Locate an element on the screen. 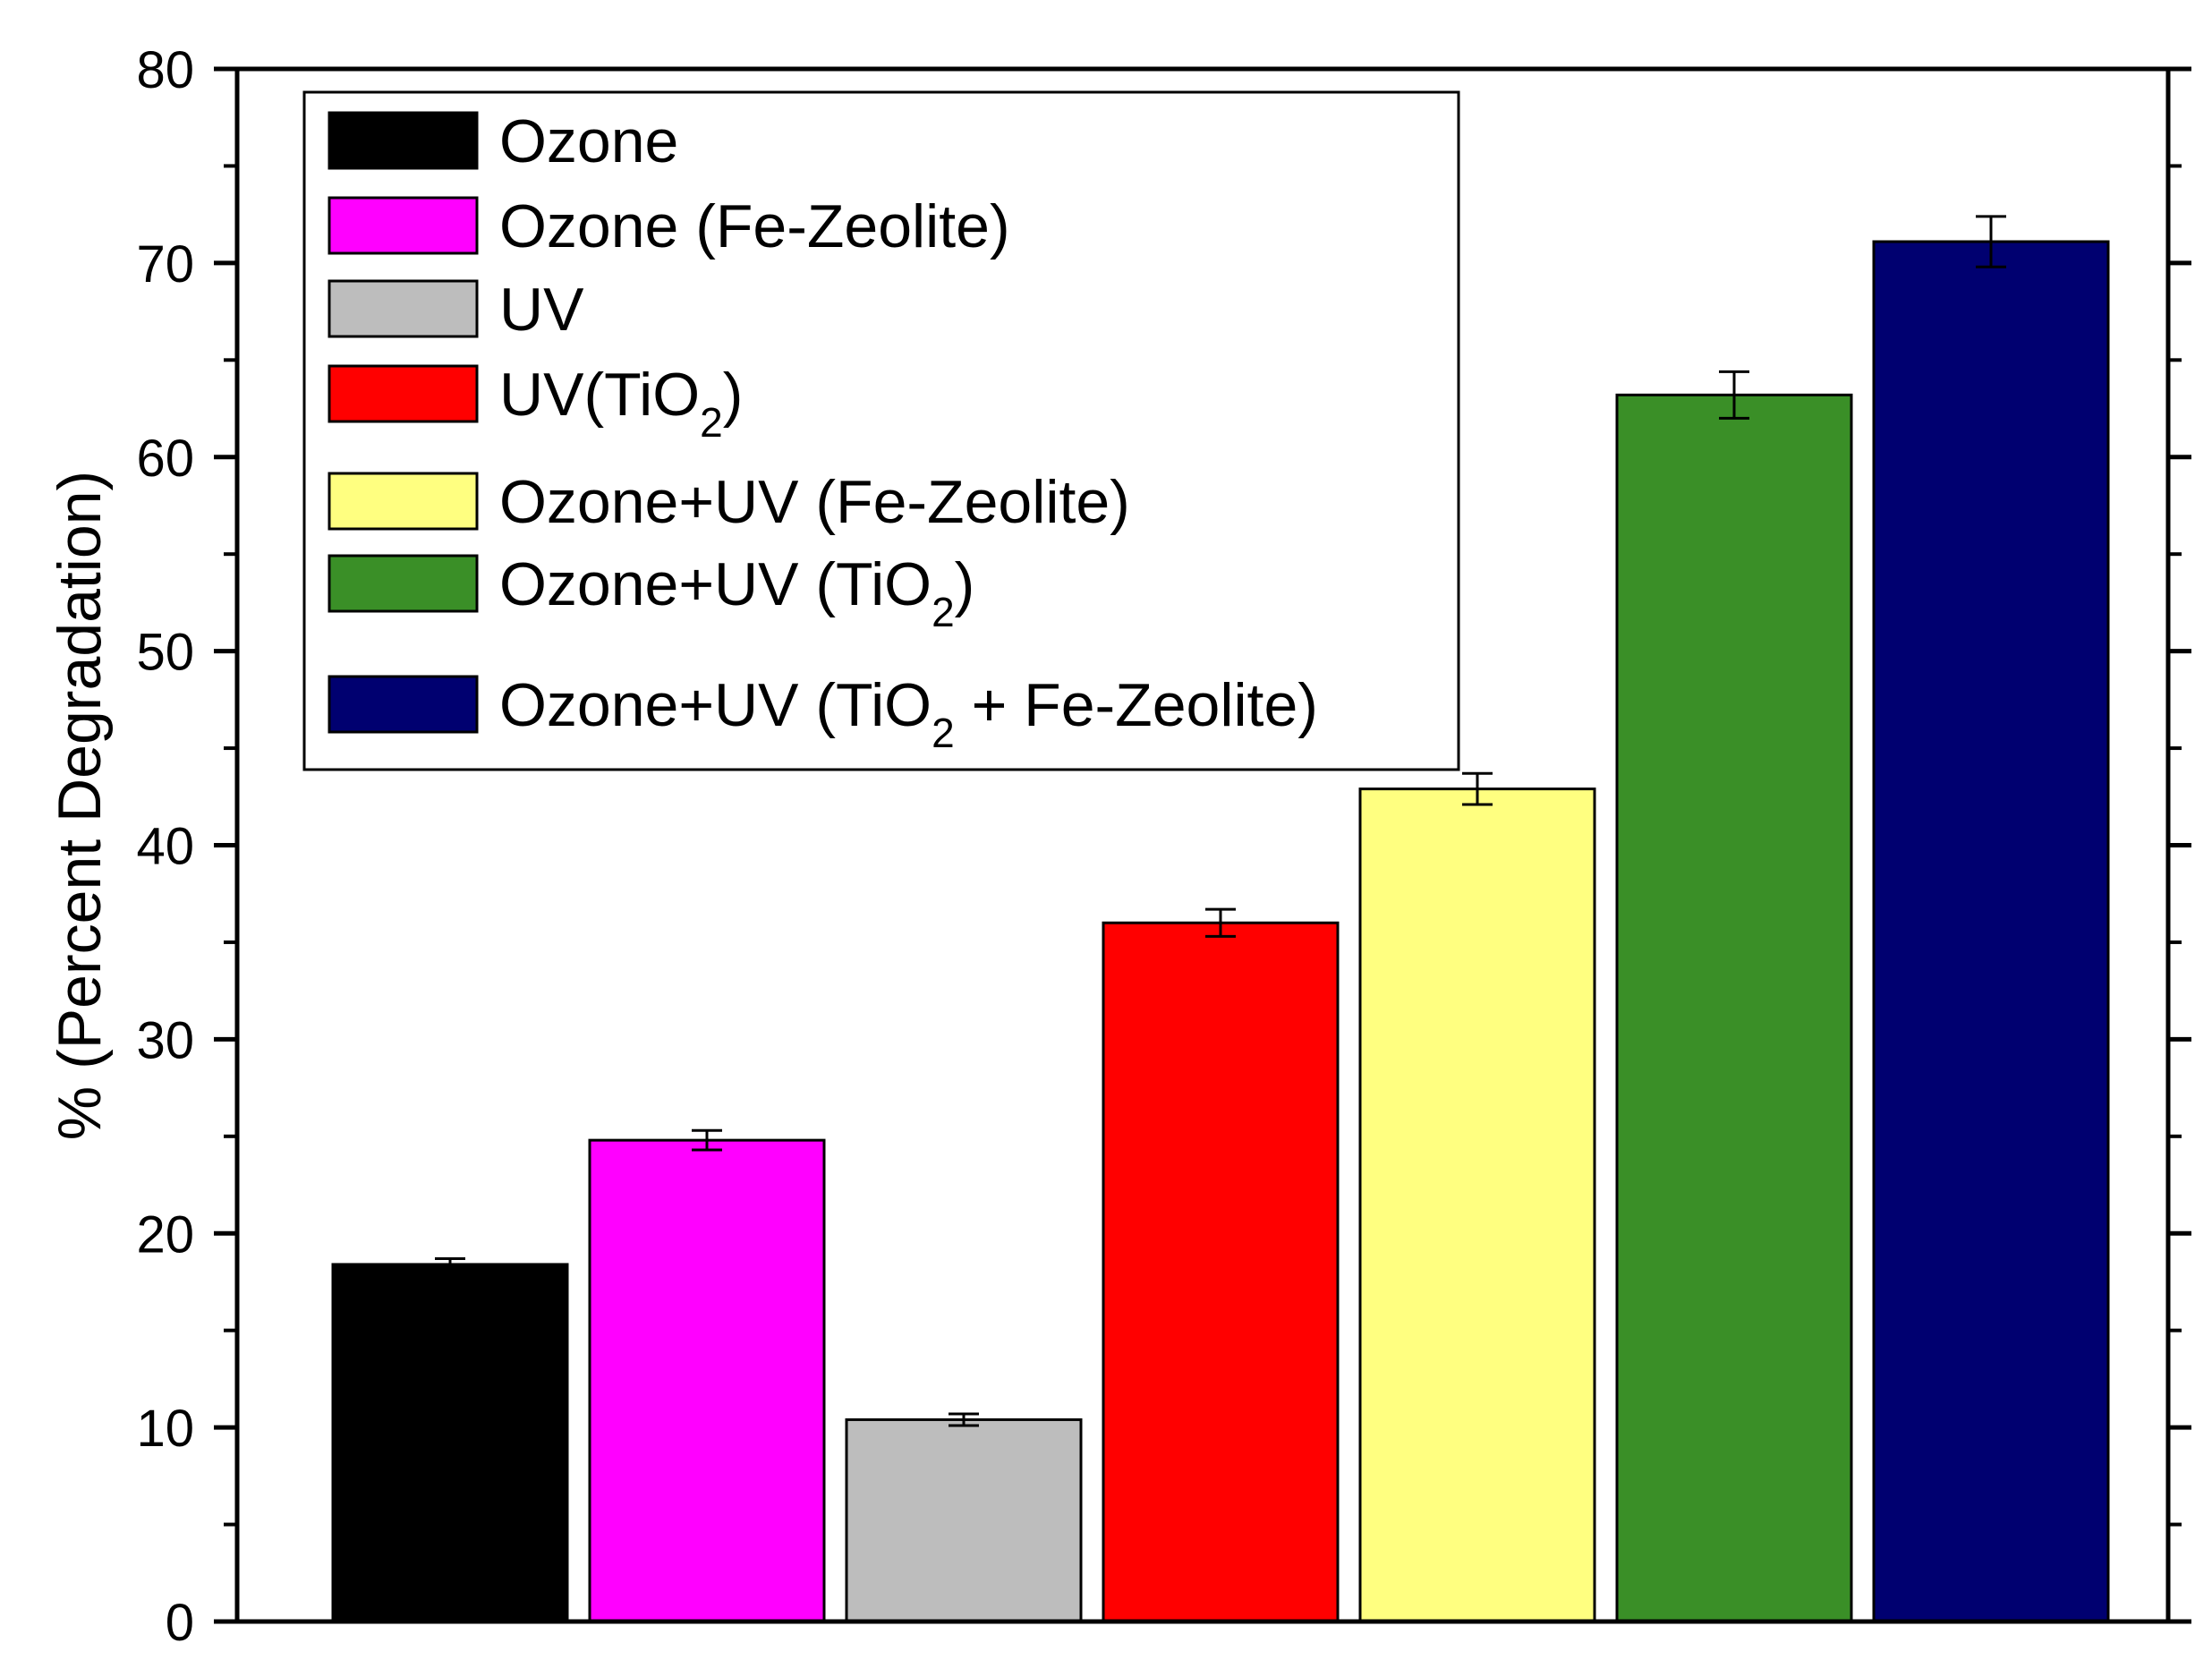 Image resolution: width=2212 pixels, height=1677 pixels. y-tick-label: 30 is located at coordinates (165, 1040).